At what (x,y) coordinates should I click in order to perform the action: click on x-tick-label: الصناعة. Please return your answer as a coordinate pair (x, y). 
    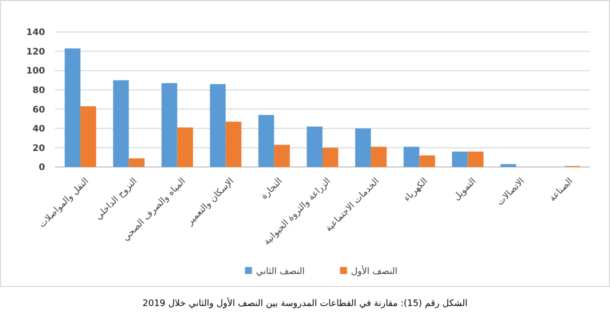
    Looking at the image, I should click on (562, 190).